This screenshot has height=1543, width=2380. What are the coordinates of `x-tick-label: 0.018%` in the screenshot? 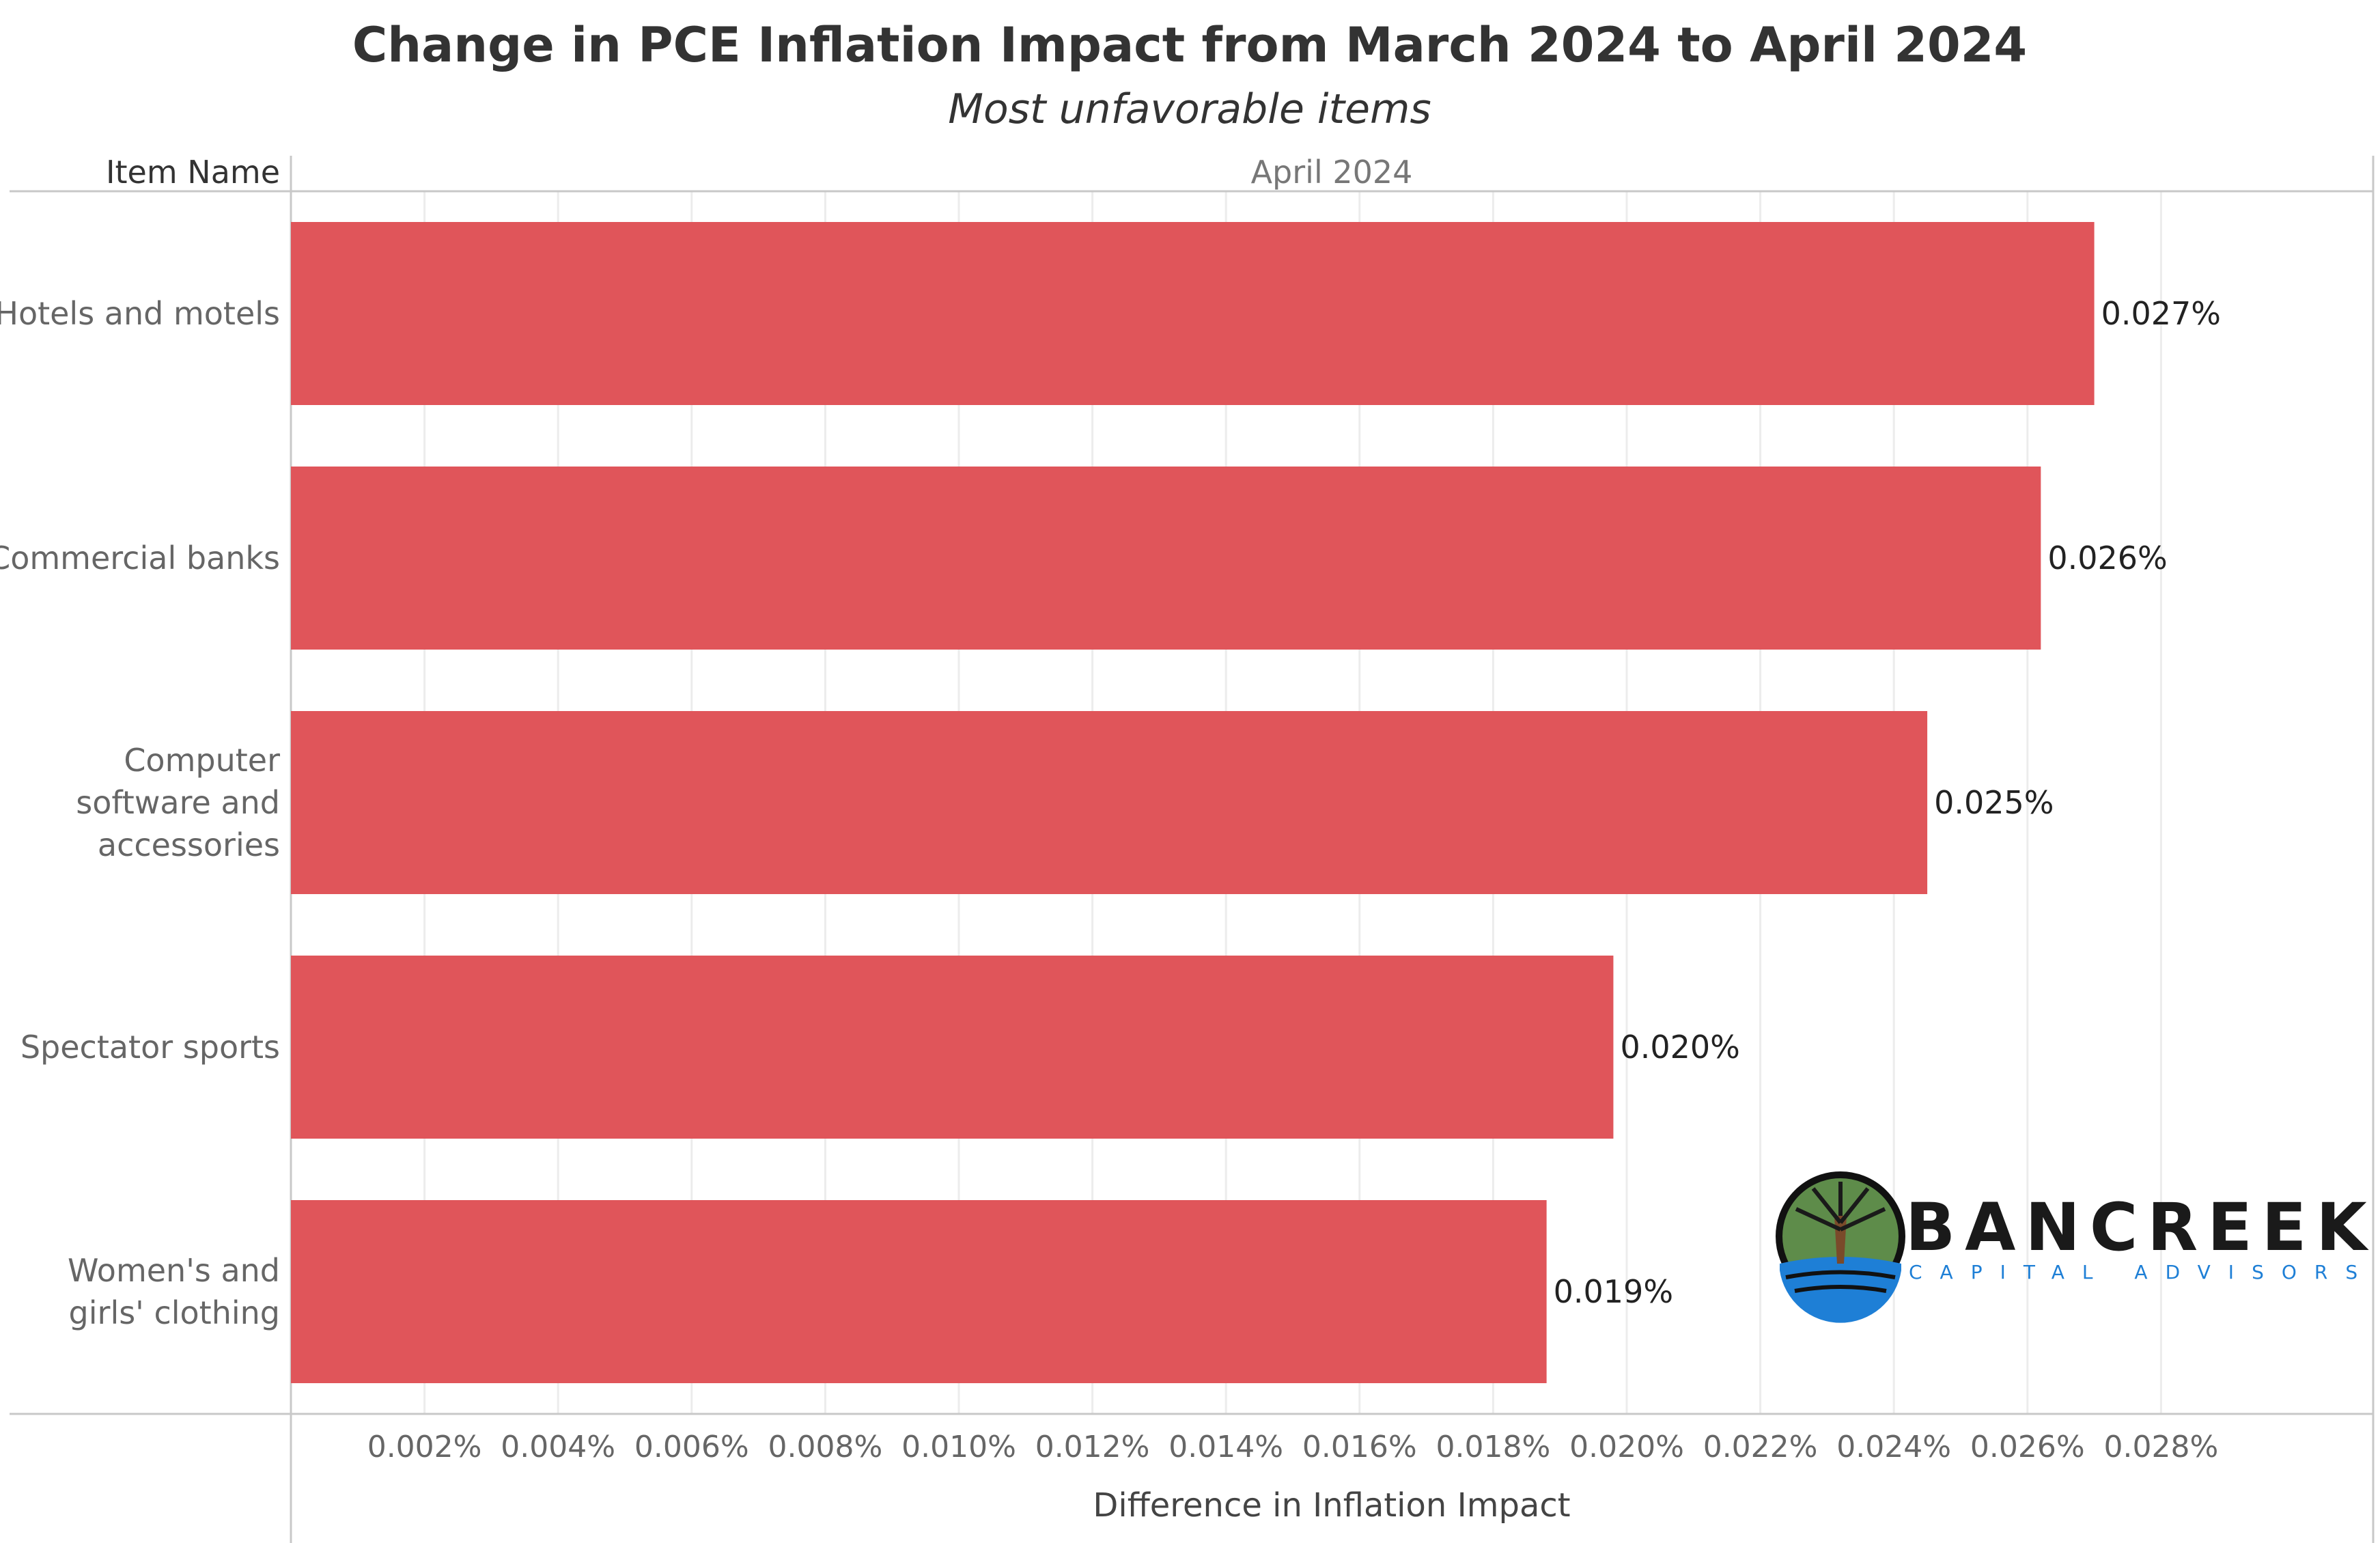 It's located at (1493, 1447).